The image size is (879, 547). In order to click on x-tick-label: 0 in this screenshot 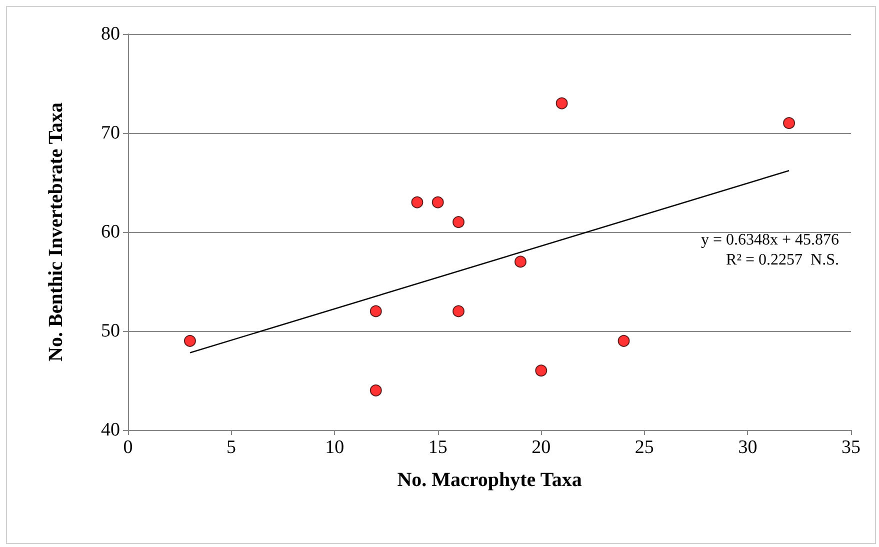, I will do `click(128, 447)`.